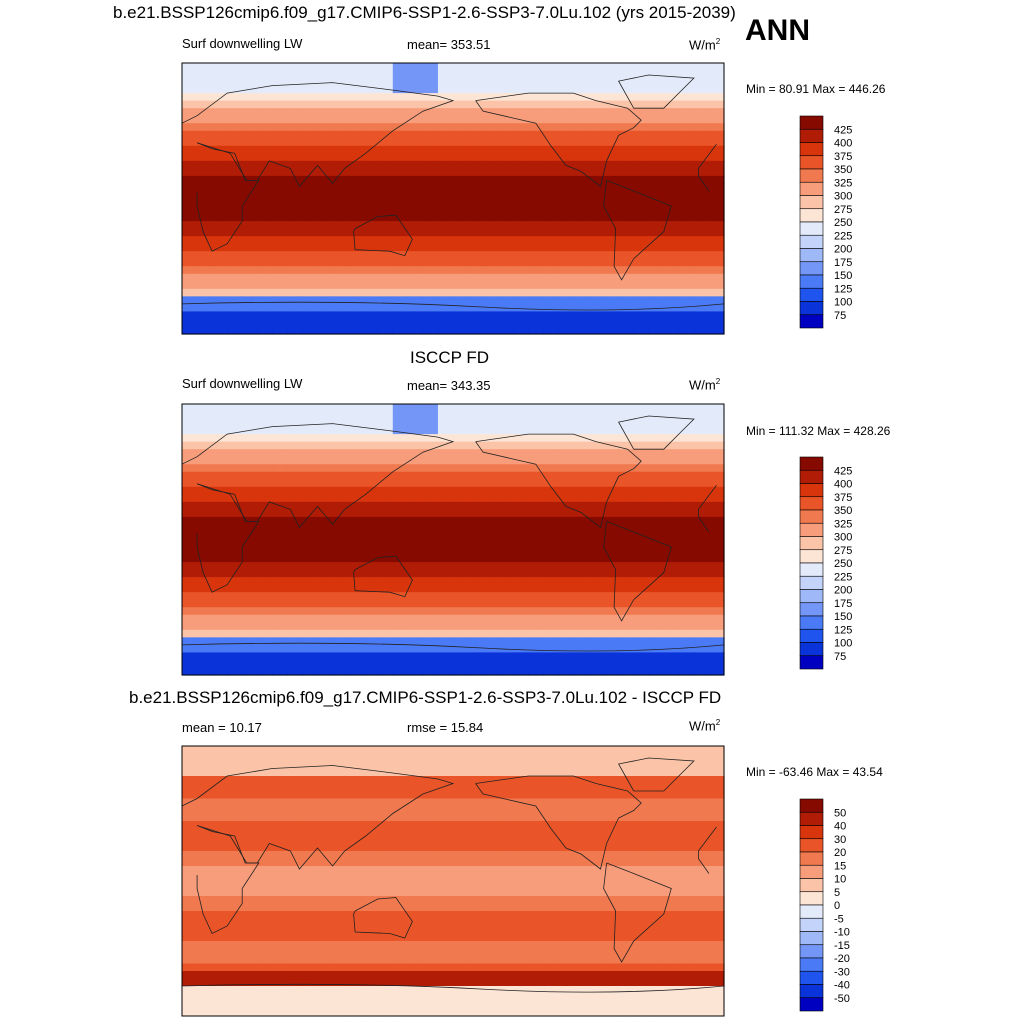  Describe the element at coordinates (811, 964) in the screenshot. I see `colorbar-box` at that location.